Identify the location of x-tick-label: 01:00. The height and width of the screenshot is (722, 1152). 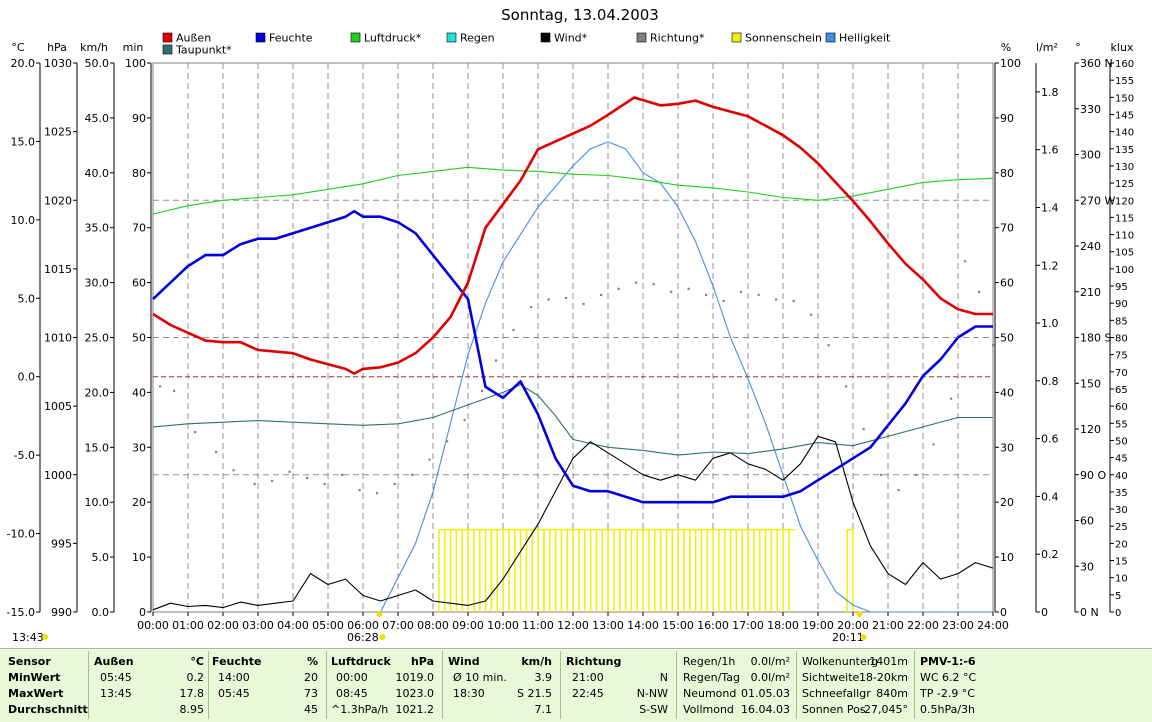
(188, 625).